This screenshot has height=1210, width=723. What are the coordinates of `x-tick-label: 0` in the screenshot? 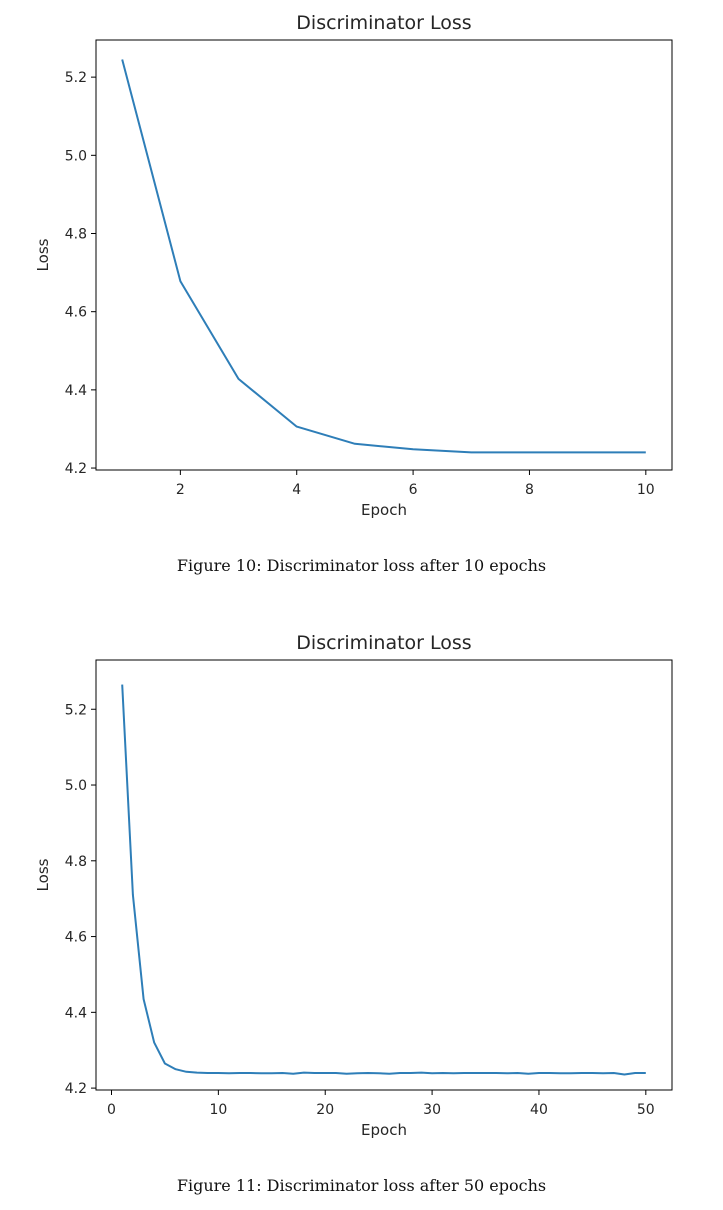 It's located at (111, 1110).